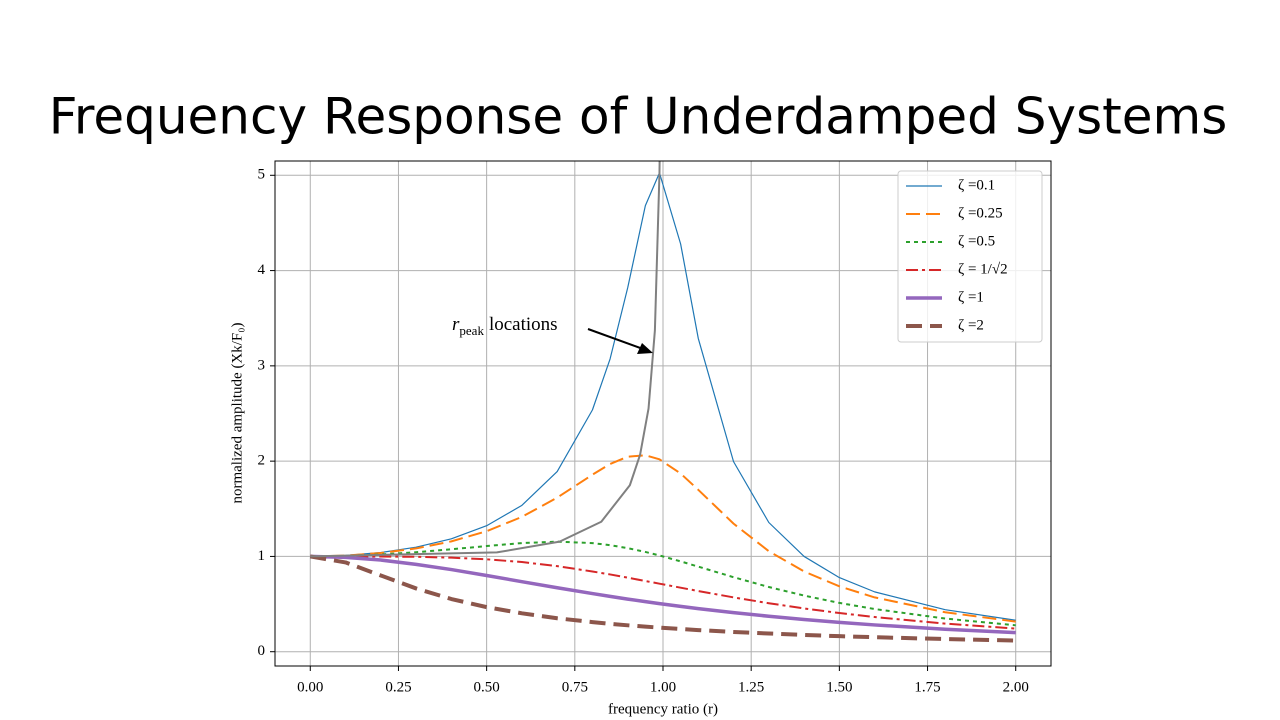  Describe the element at coordinates (262, 461) in the screenshot. I see `y-tick-label: 2` at that location.